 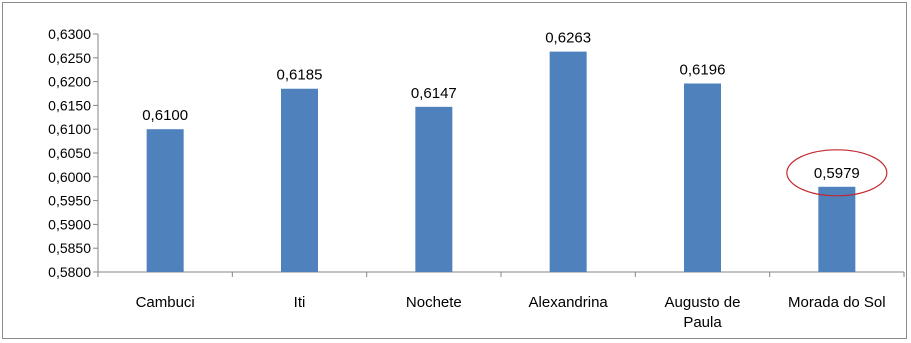 What do you see at coordinates (434, 93) in the screenshot?
I see `data-label: 0,6147` at bounding box center [434, 93].